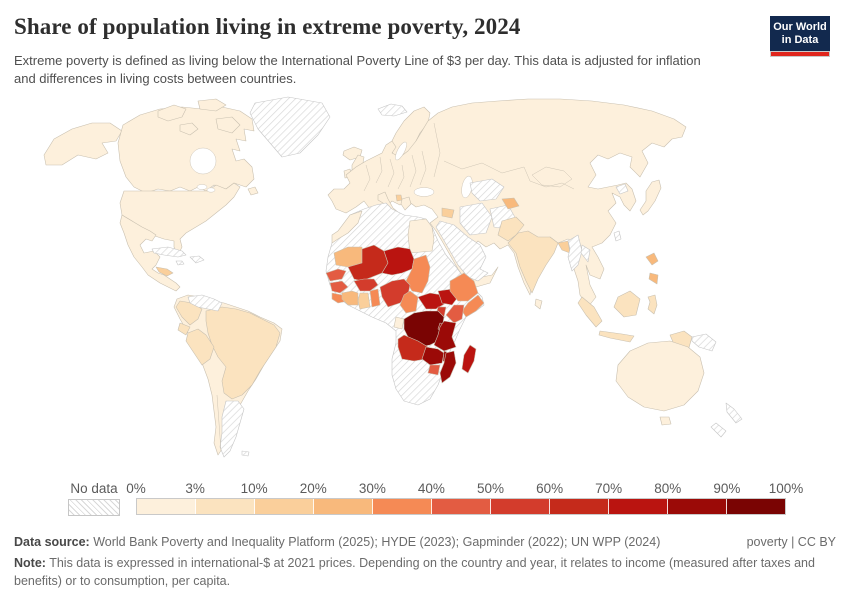 The width and height of the screenshot is (850, 600). I want to click on asia-borders, so click(509, 175).